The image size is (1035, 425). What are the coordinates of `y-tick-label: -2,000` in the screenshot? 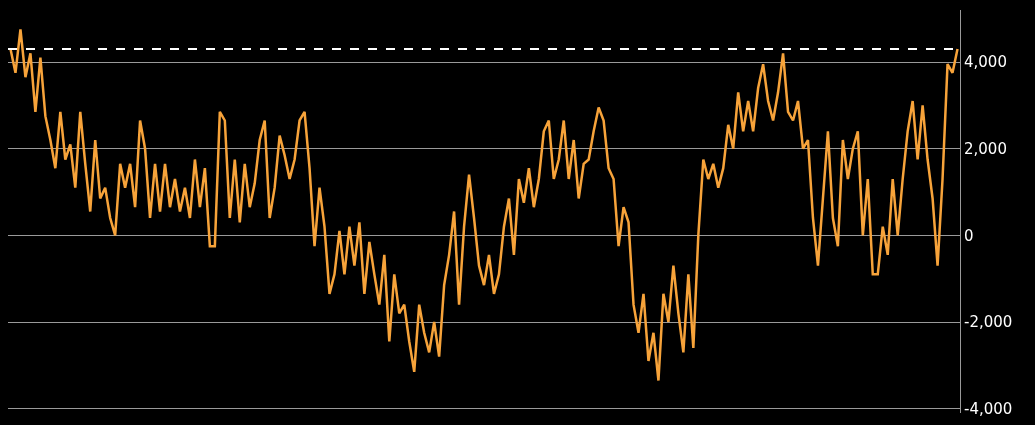 It's located at (988, 322).